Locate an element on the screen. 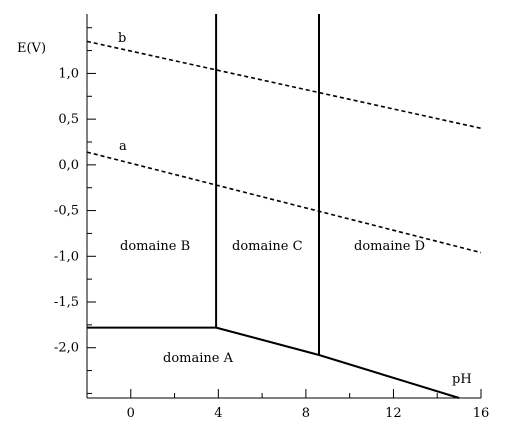 This screenshot has height=437, width=509. annotation-domaine-d: domaine D is located at coordinates (389, 246).